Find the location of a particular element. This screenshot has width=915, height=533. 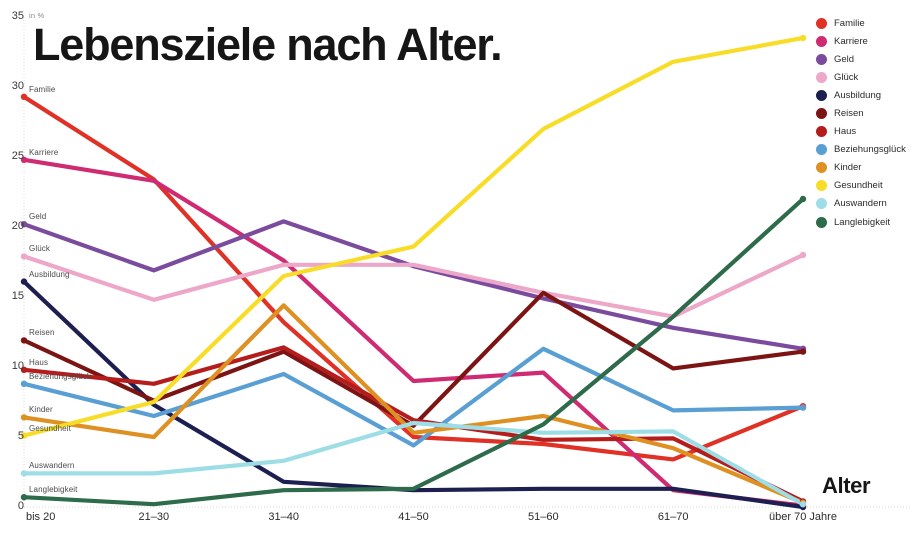

y-axis-tick-label: 0 is located at coordinates (20, 506).